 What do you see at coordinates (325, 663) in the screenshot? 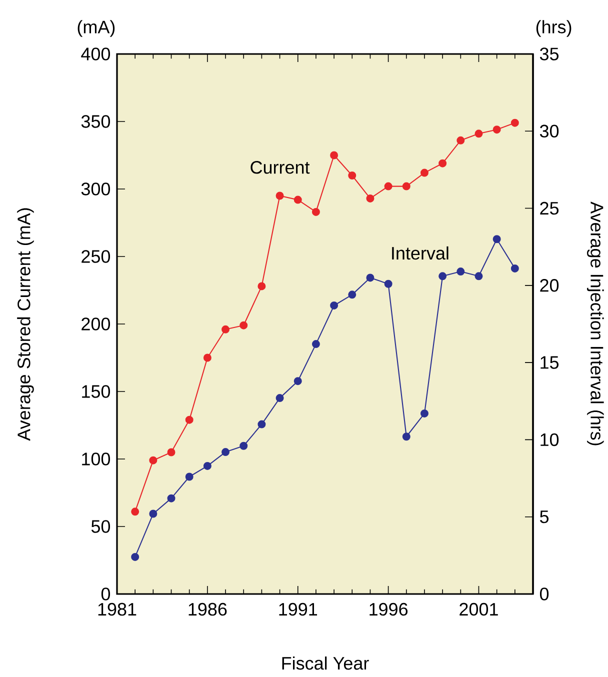
I see `x-axis-title: Fiscal Year` at bounding box center [325, 663].